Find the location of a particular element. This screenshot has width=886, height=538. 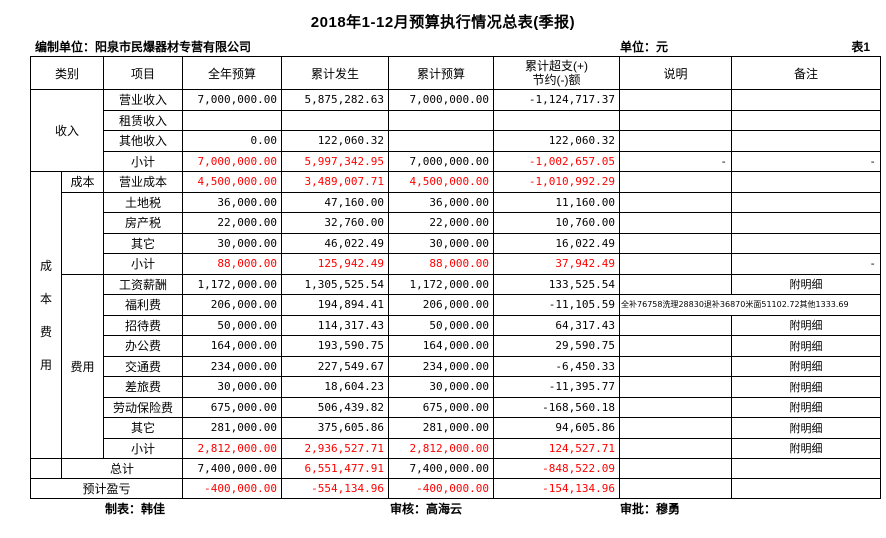

cell-actual: -554,134.96 is located at coordinates (335, 488).